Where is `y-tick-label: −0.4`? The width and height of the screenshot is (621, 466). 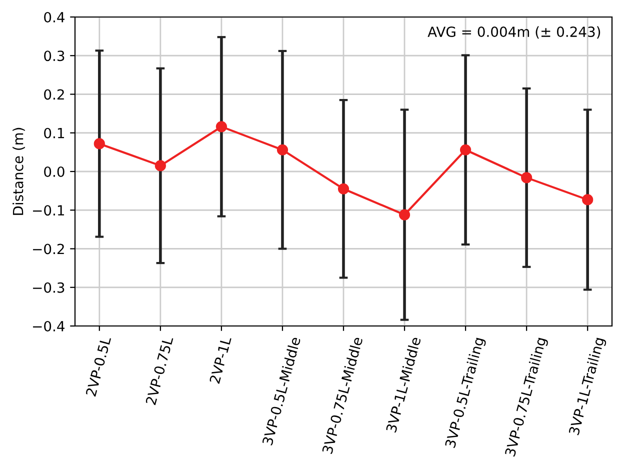 y-tick-label: −0.4 is located at coordinates (48, 326).